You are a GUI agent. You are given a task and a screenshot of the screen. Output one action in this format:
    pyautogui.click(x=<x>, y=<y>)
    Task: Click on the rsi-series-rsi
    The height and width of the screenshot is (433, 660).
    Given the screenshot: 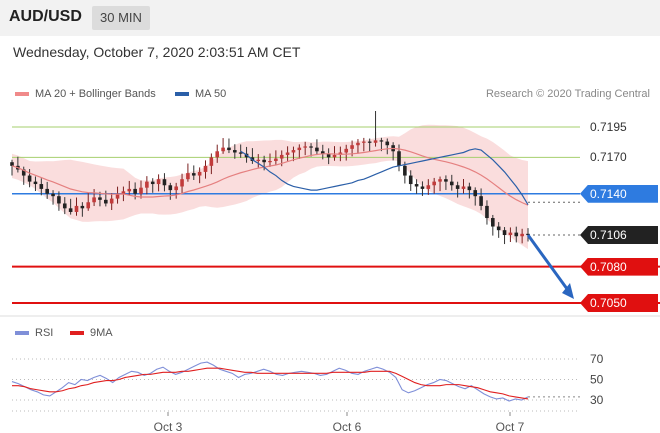 What is the action you would take?
    pyautogui.click(x=270, y=381)
    